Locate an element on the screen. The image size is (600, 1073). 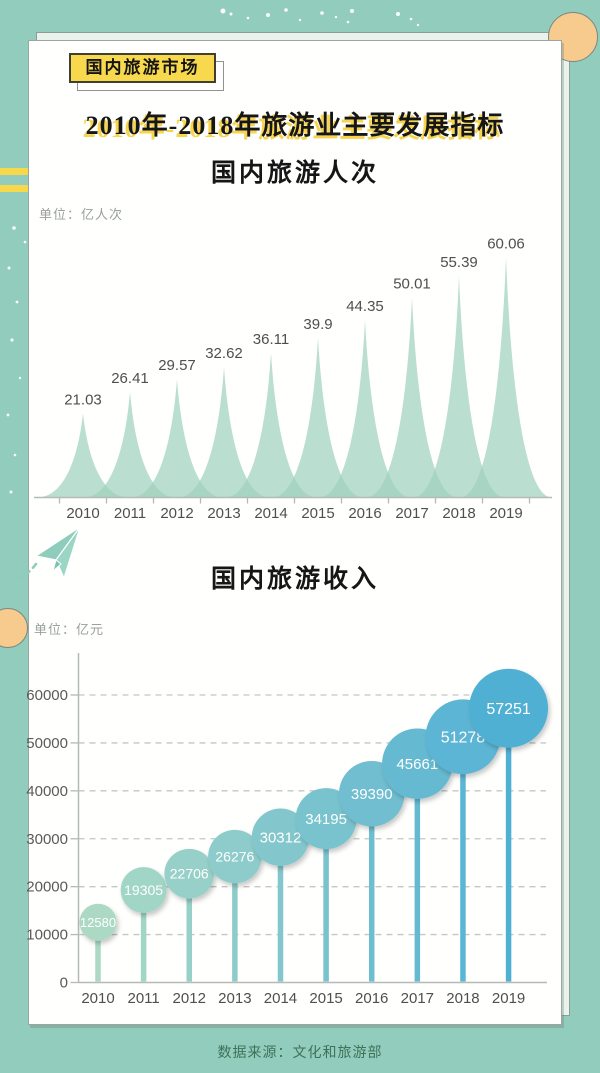
paper-plane-icon is located at coordinates (41, 553).